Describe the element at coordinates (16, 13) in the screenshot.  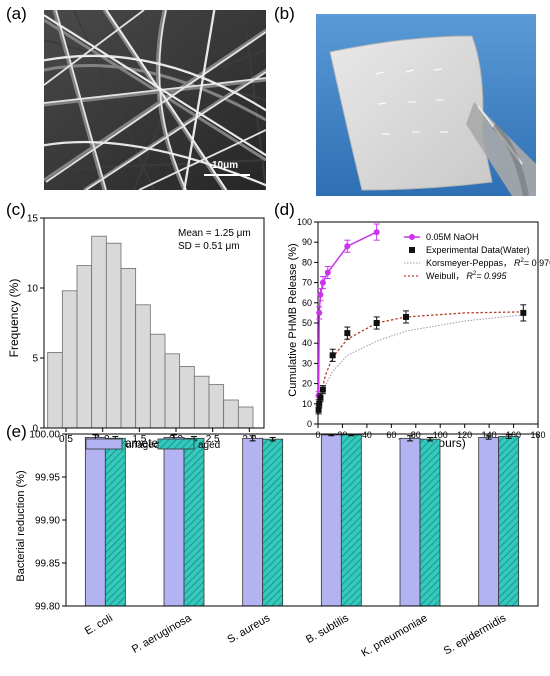
I see `panel-label-a: (a)` at that location.